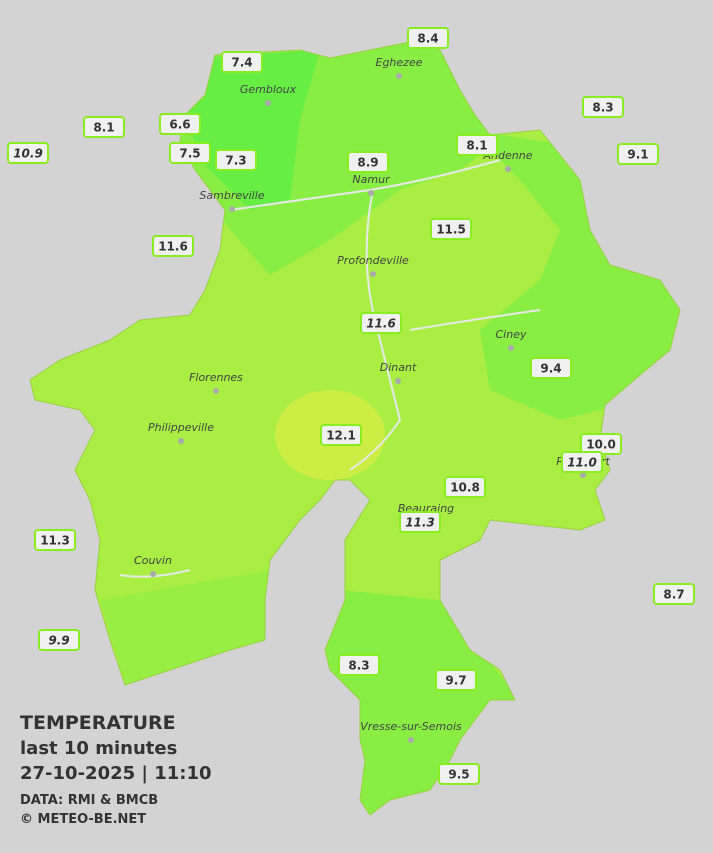 Image resolution: width=713 pixels, height=853 pixels. I want to click on station-value: 9.1, so click(637, 155).